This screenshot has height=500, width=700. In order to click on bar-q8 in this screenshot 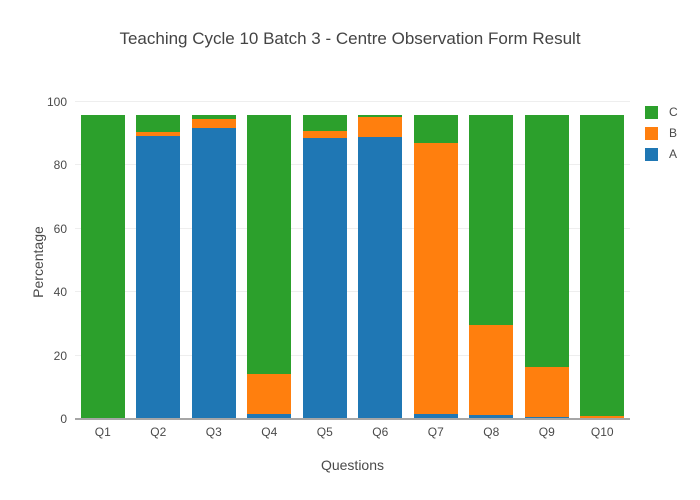, I will do `click(492, 260)`.